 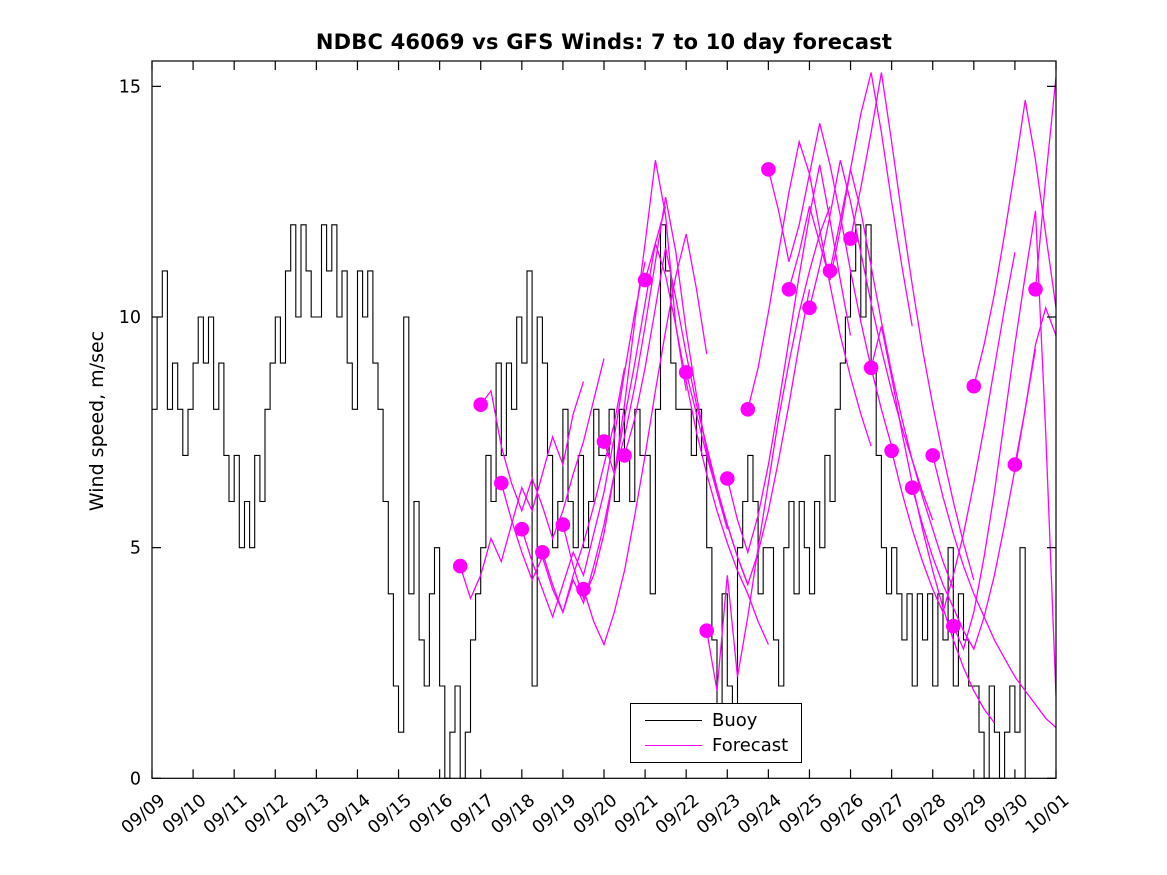 I want to click on x-tick-label: 09/25, so click(x=800, y=815).